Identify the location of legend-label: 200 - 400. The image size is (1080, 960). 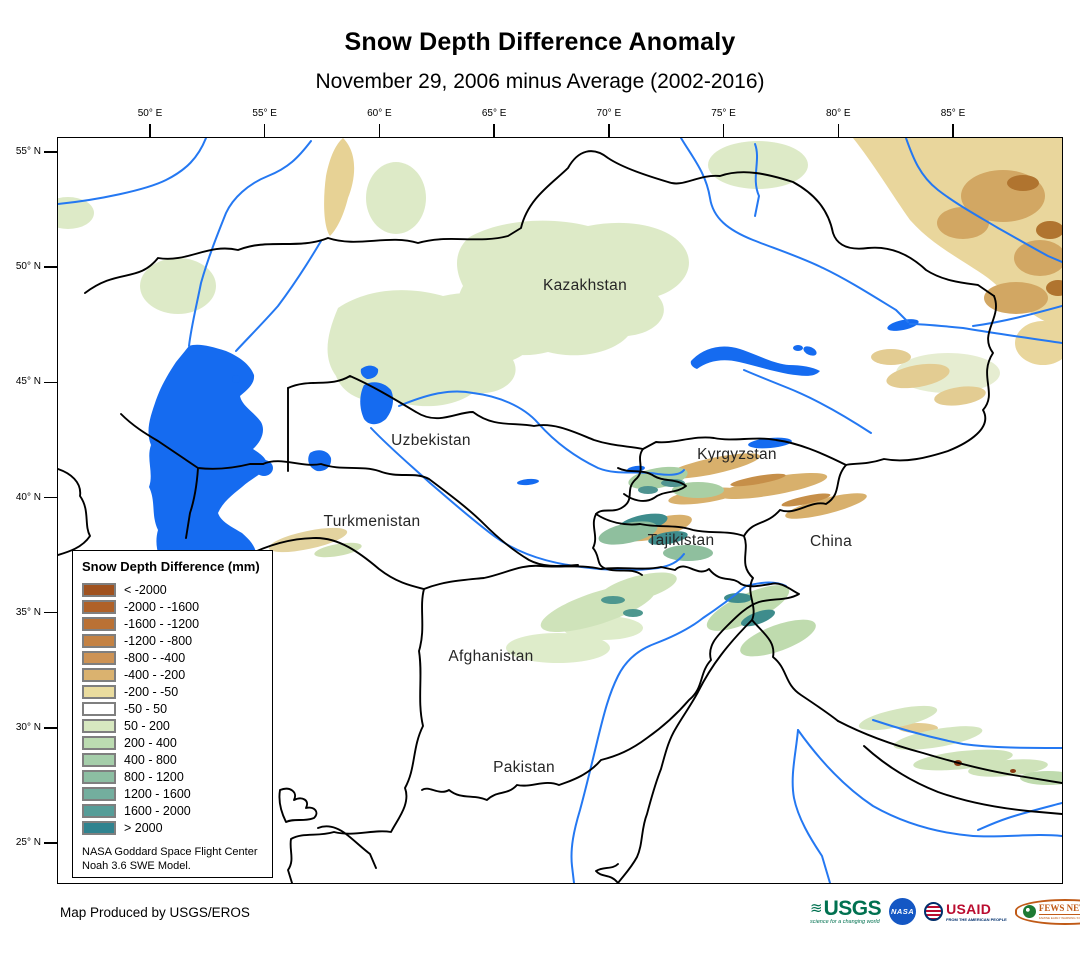
(150, 742).